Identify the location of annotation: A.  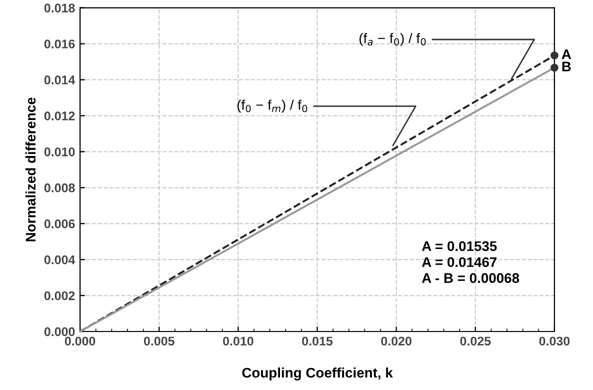
(567, 54).